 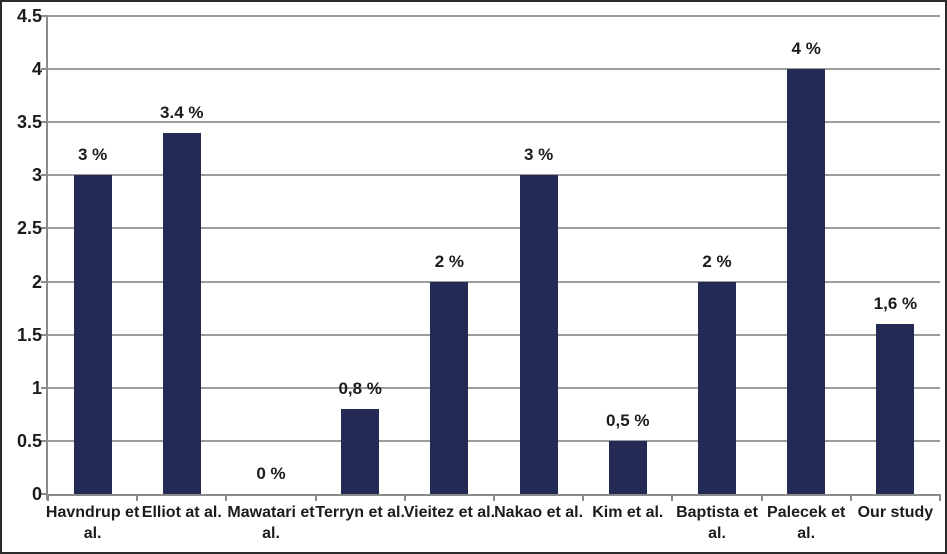 What do you see at coordinates (36, 175) in the screenshot?
I see `y-axis-tick-label: 3` at bounding box center [36, 175].